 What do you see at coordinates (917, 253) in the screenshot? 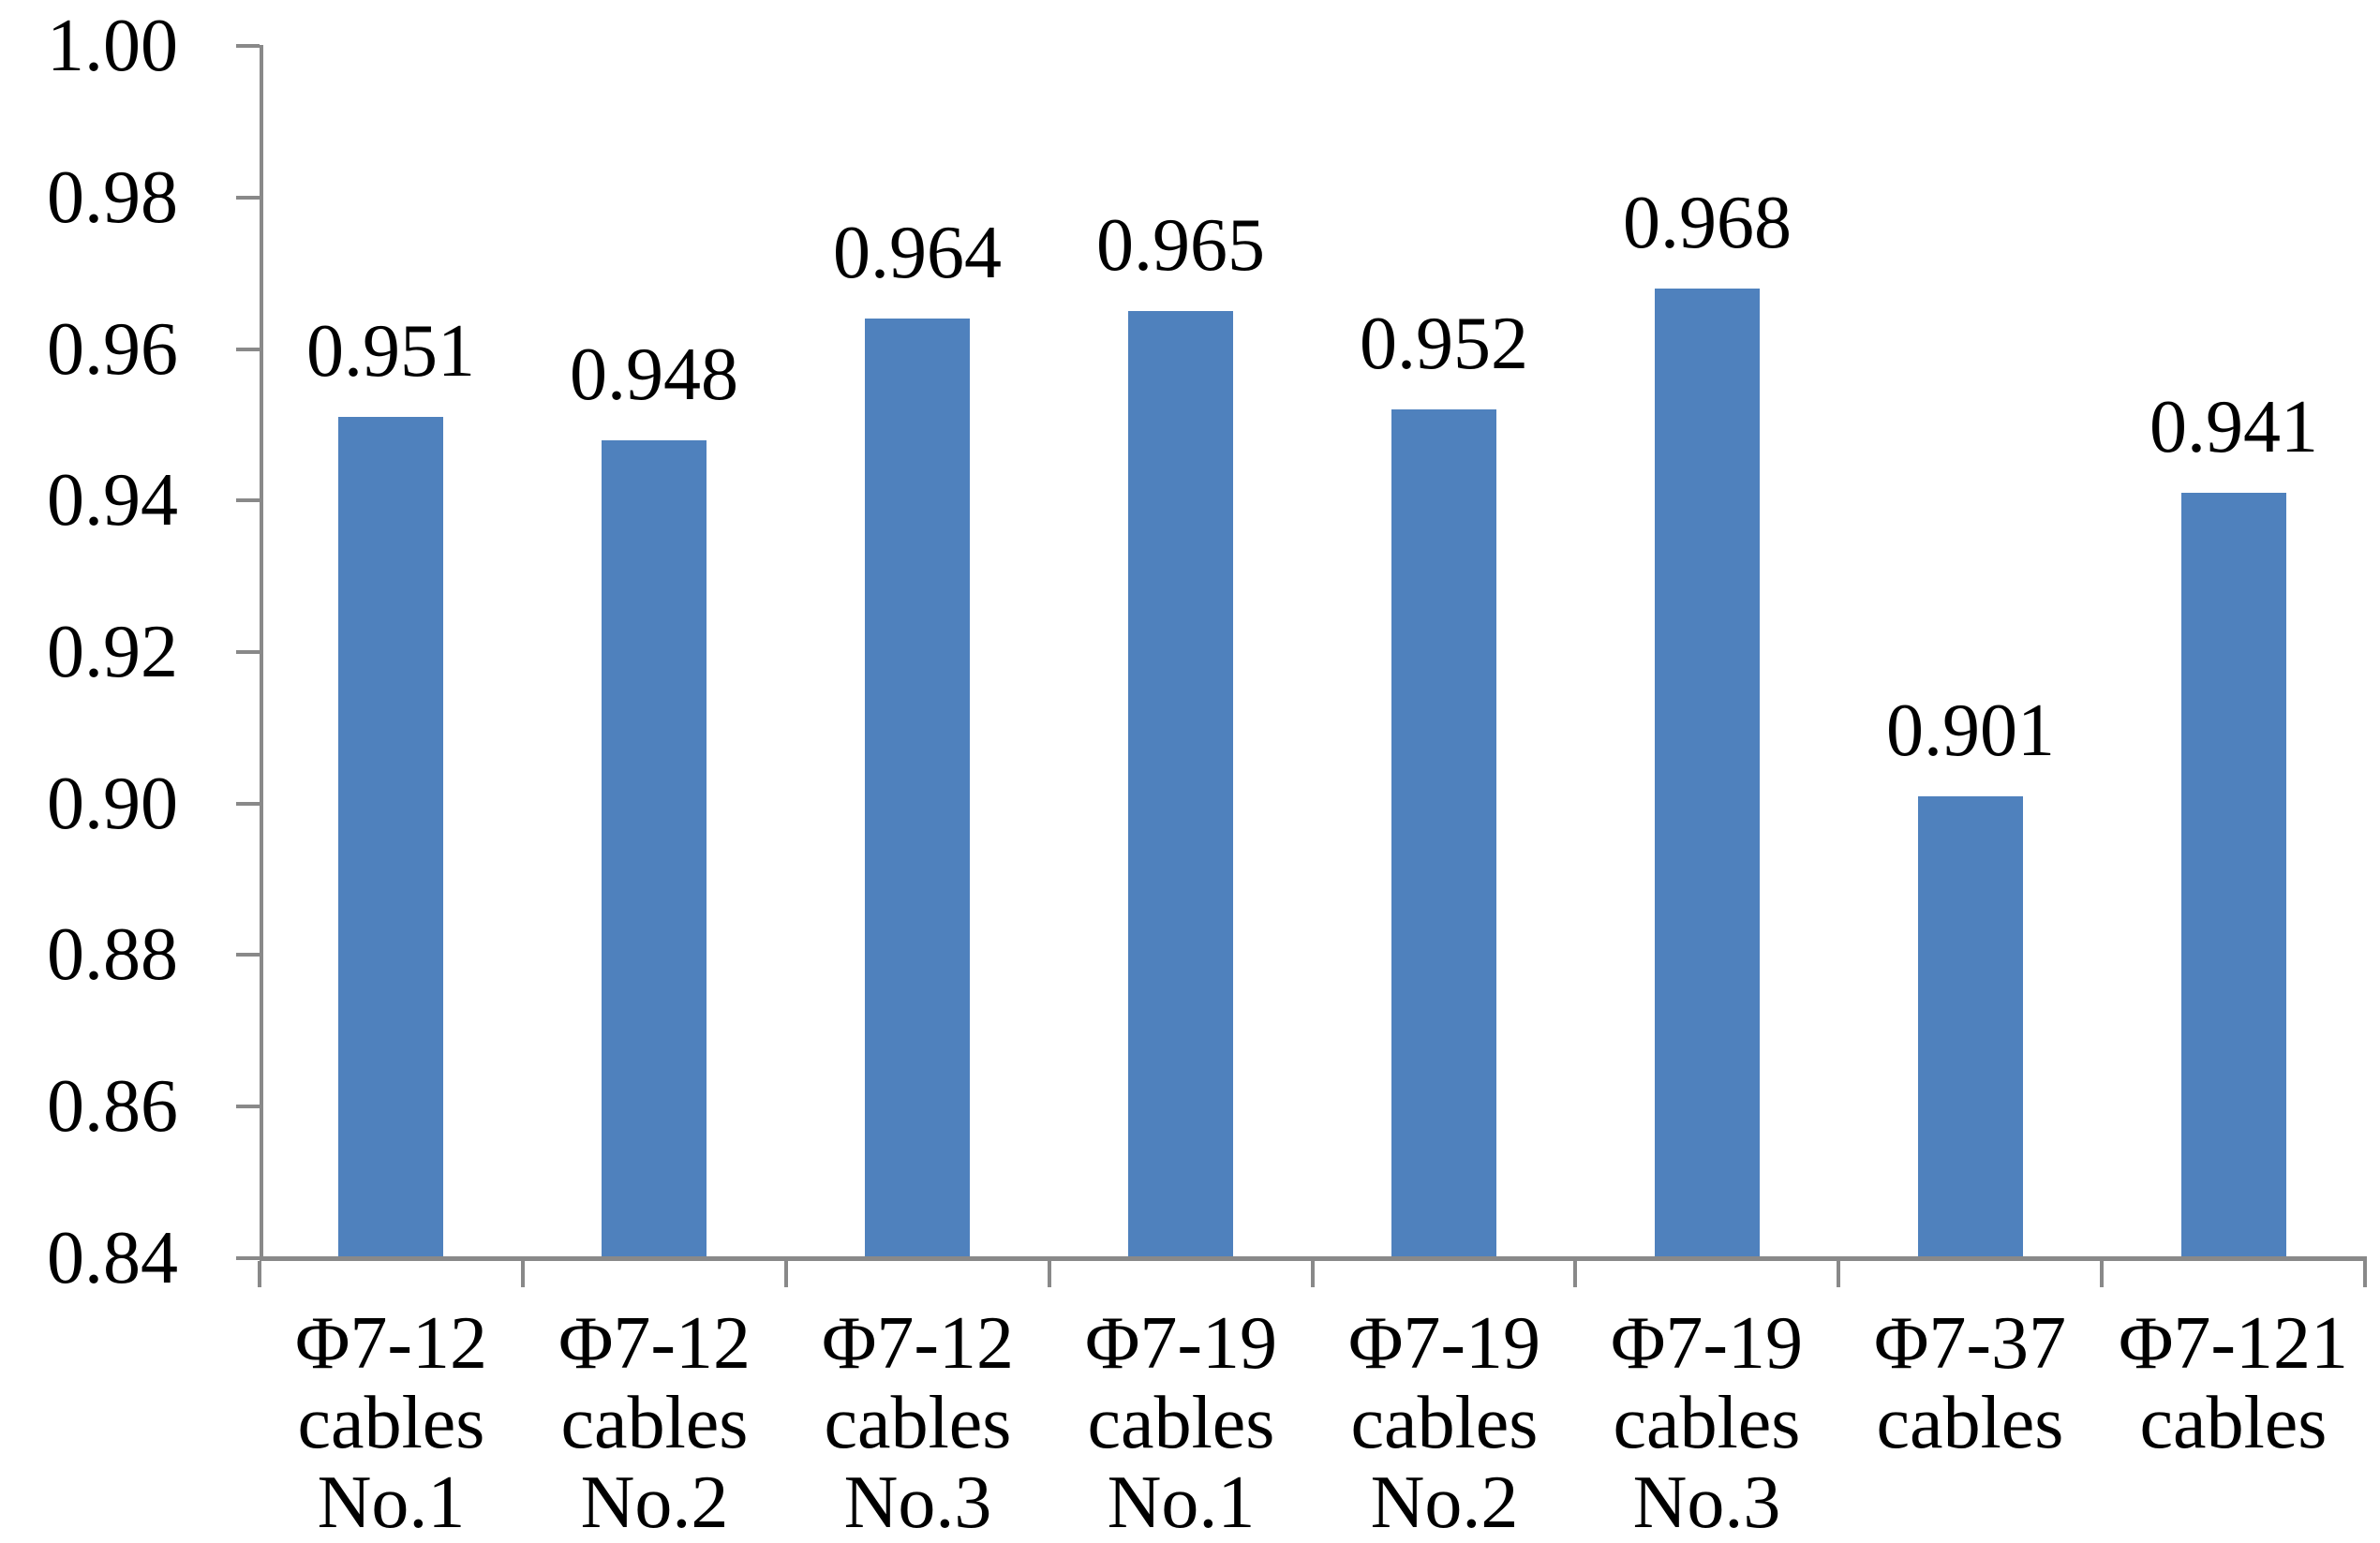
I see `bar-value-label: 0.964` at bounding box center [917, 253].